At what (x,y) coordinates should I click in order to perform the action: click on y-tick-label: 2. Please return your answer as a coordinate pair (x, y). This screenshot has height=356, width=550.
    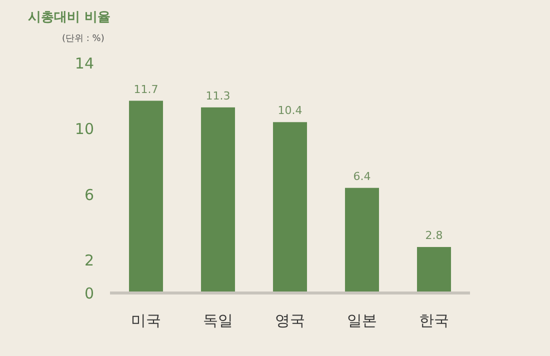
    Looking at the image, I should click on (89, 260).